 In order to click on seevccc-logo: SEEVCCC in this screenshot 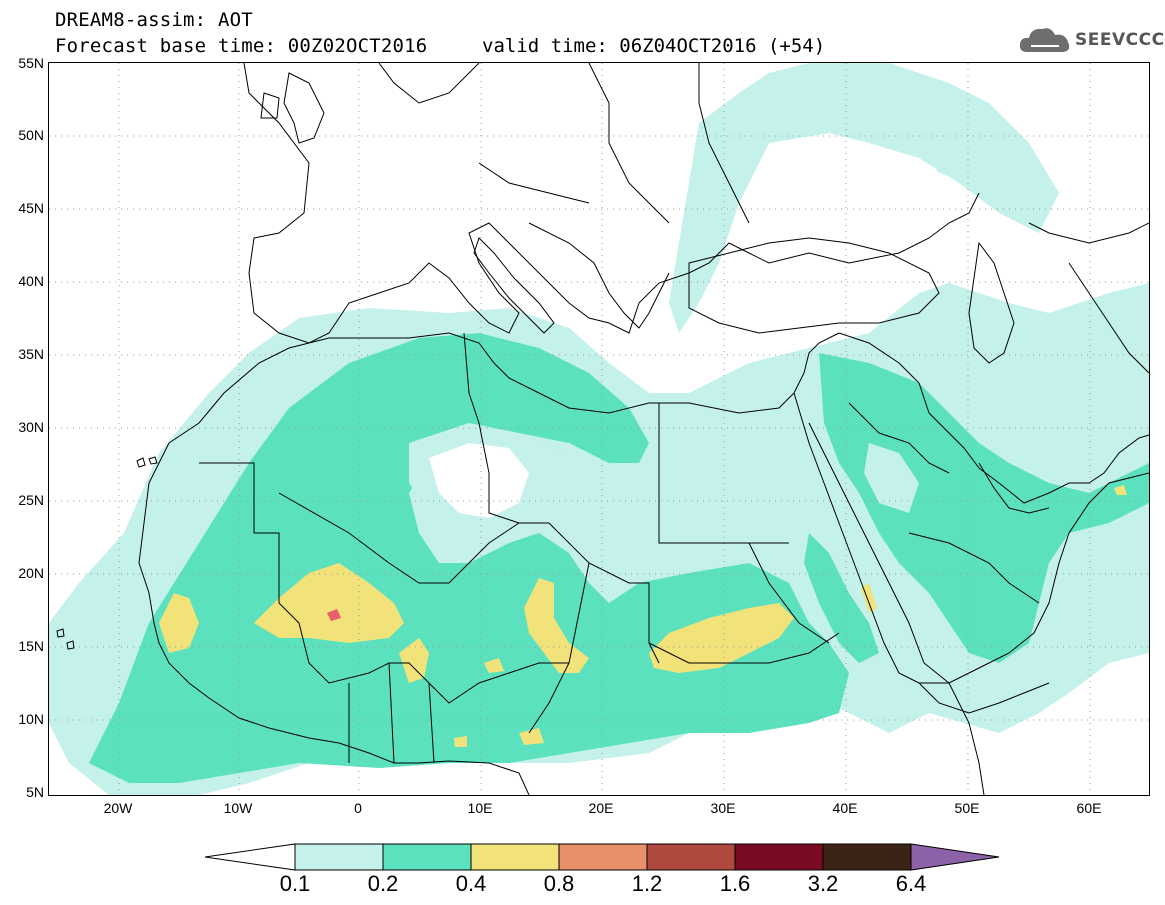, I will do `click(1090, 40)`.